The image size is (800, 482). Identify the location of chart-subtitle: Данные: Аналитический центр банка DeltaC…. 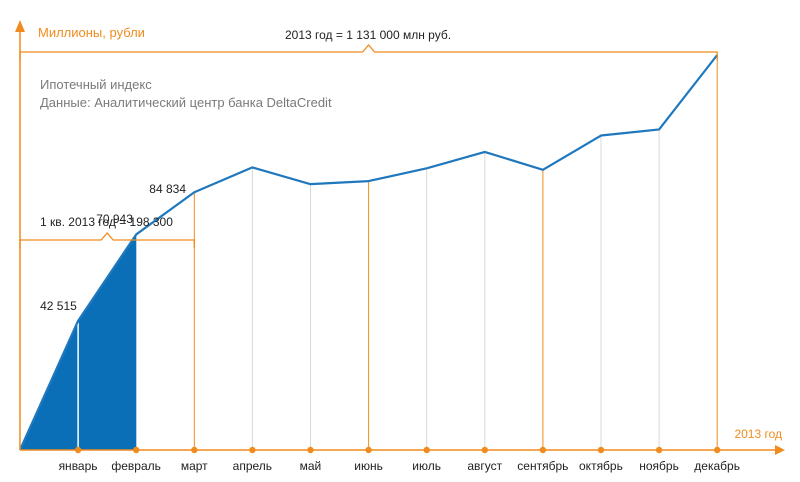
(186, 102).